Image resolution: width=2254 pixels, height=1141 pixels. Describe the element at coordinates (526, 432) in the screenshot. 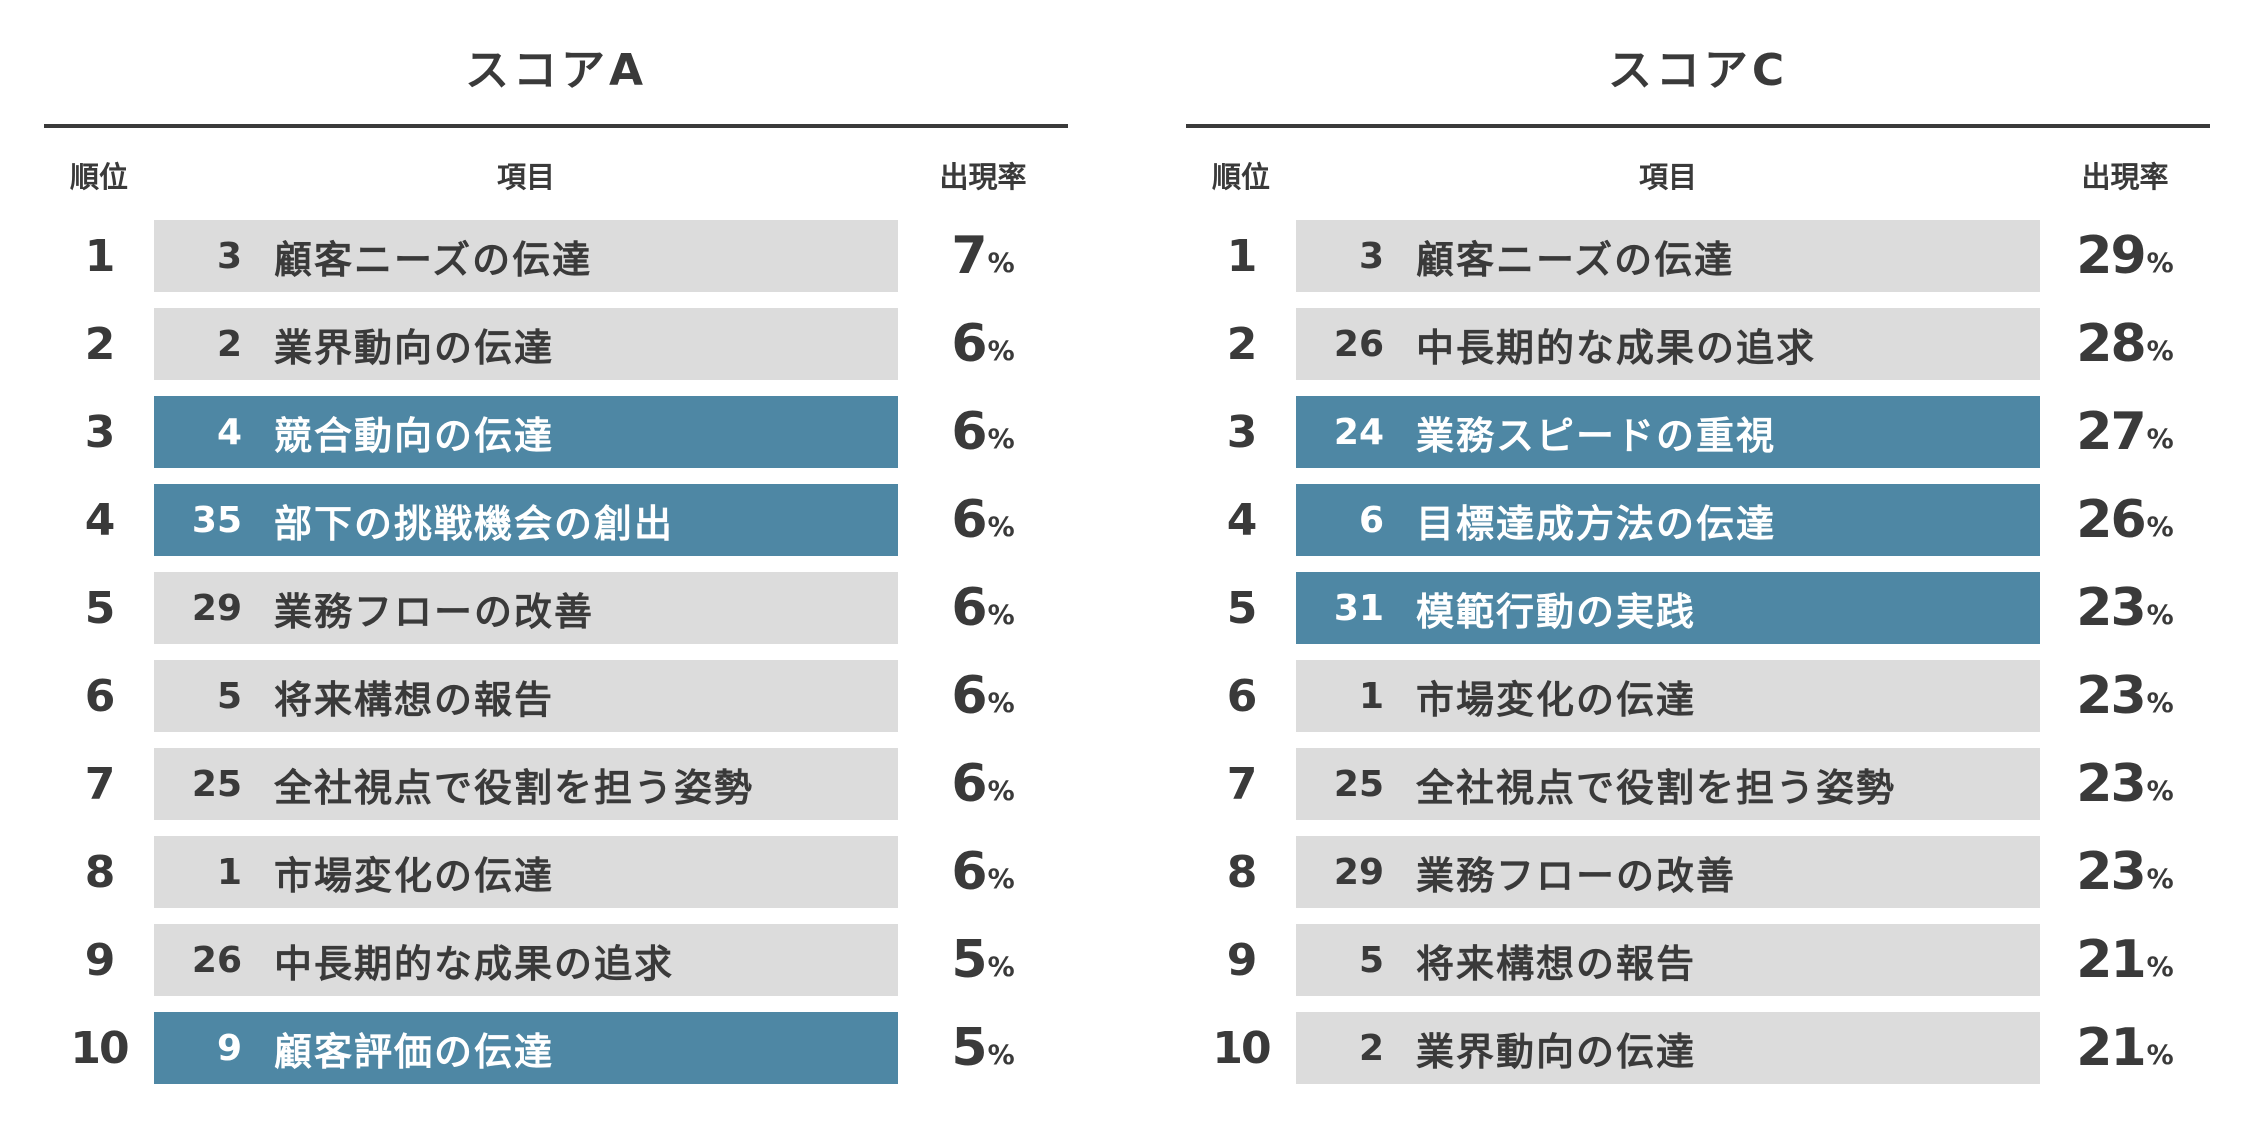

I see `item-bar: 4 競合動向の伝達` at that location.